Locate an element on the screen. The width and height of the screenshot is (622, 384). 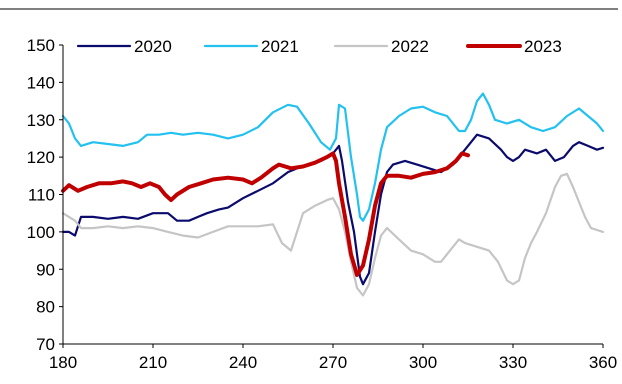
x-tick-label: 270 is located at coordinates (333, 362).